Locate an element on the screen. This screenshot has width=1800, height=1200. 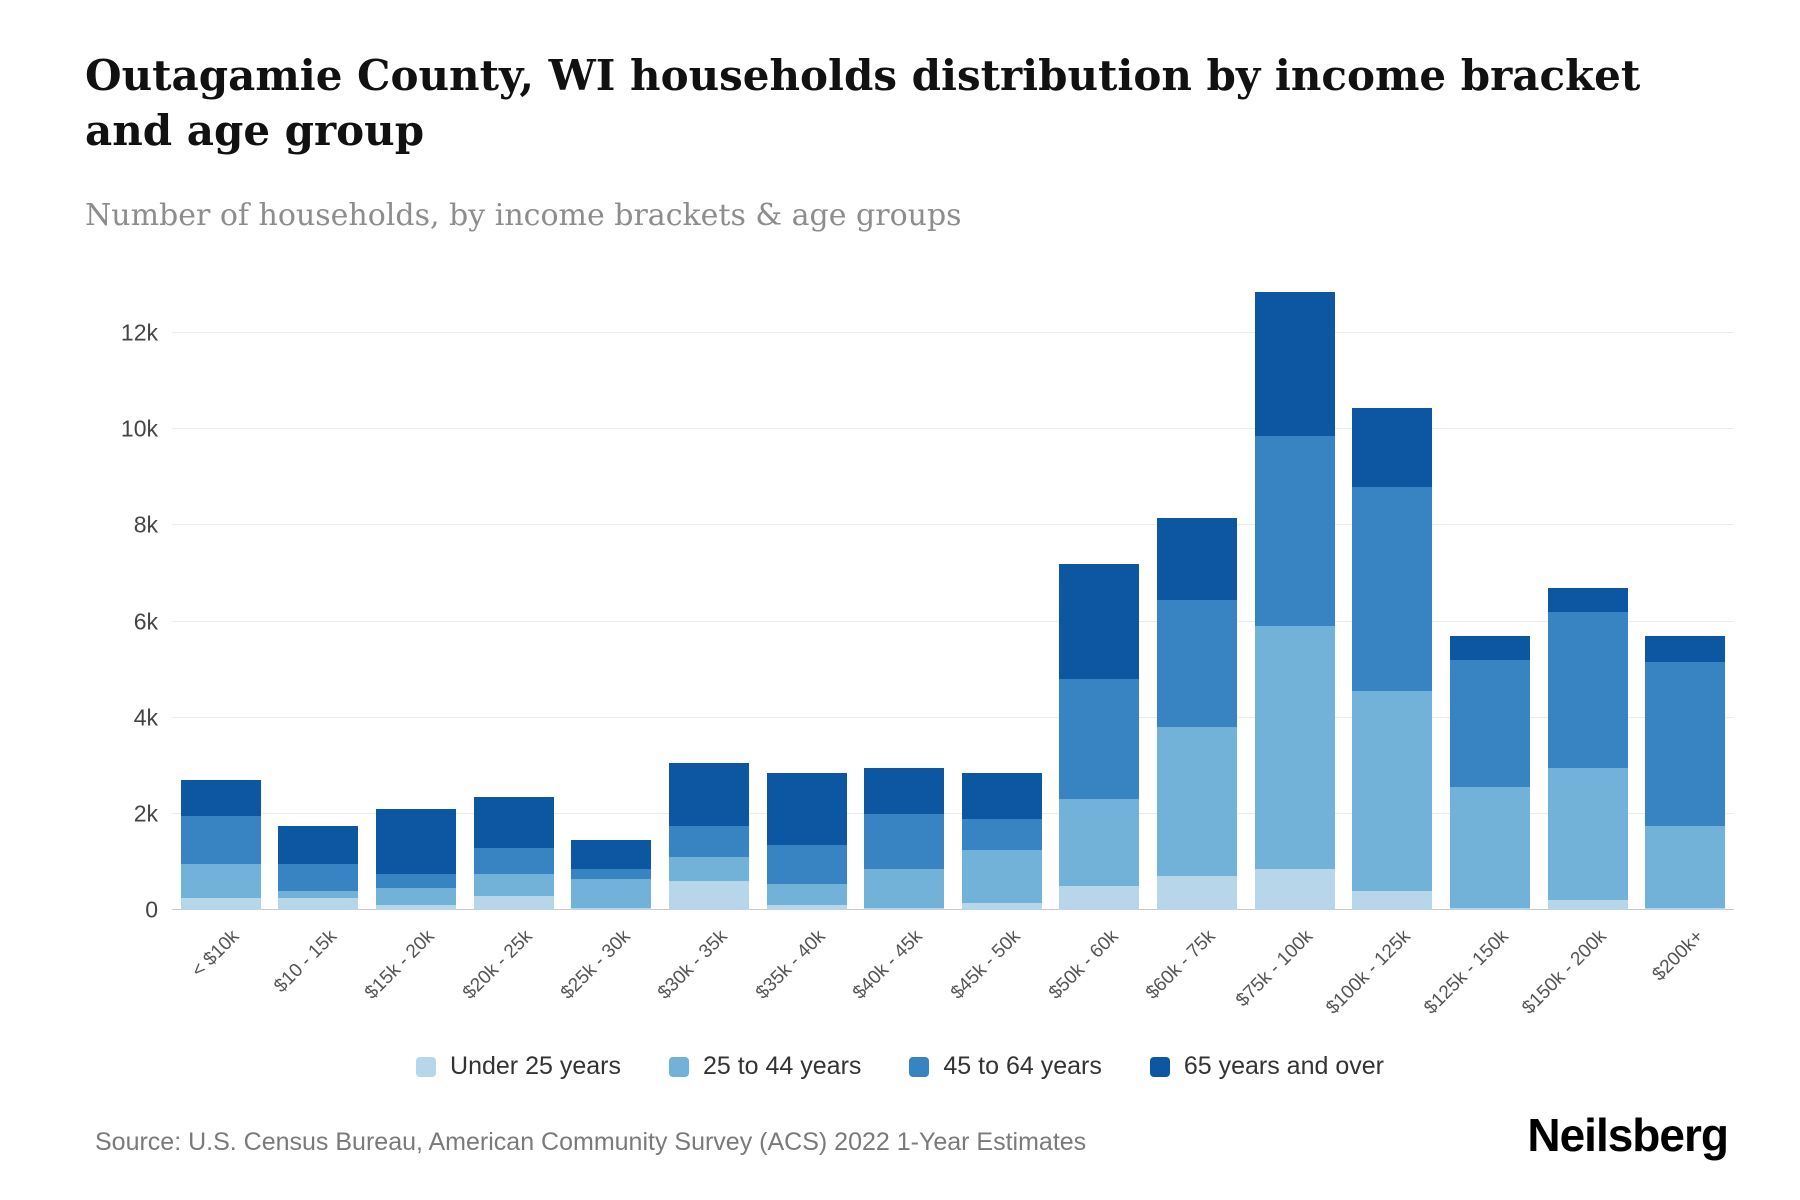
x-axis-slot: $200k+ is located at coordinates (1685, 976).